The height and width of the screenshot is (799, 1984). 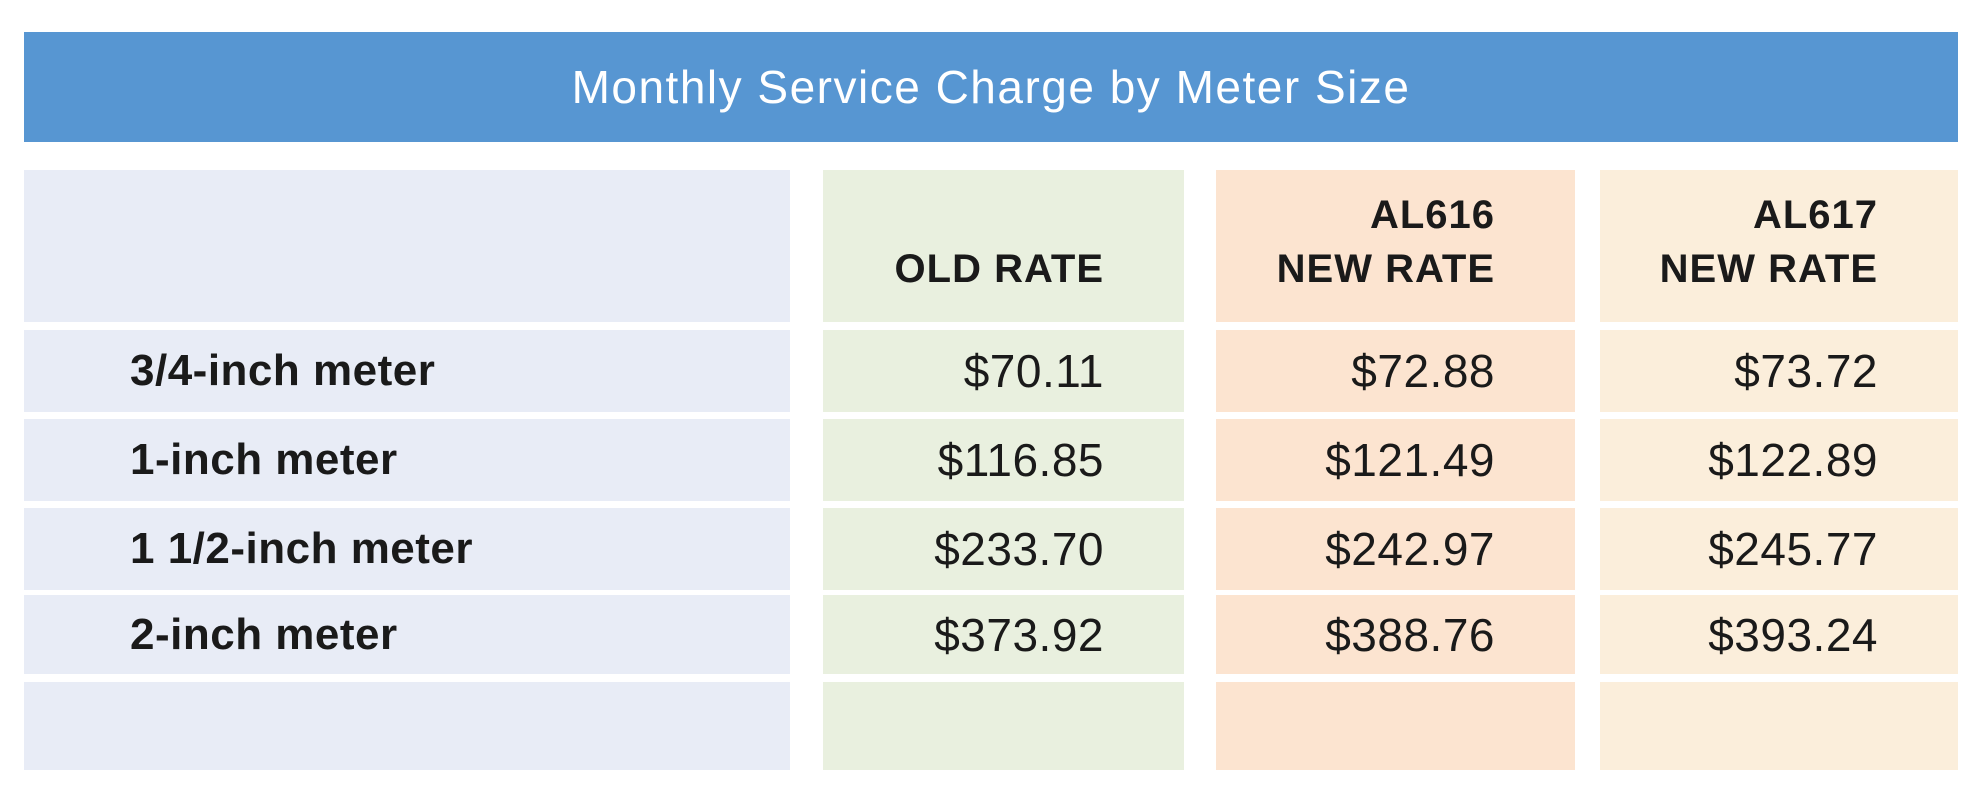 What do you see at coordinates (1395, 371) in the screenshot?
I see `al616-new-rate-value: $72.88` at bounding box center [1395, 371].